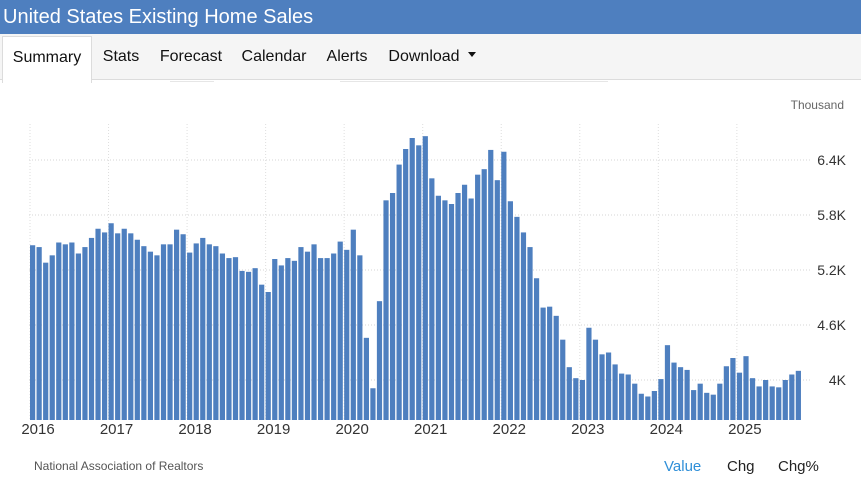  What do you see at coordinates (831, 160) in the screenshot?
I see `y-tick-label: 6.4K` at bounding box center [831, 160].